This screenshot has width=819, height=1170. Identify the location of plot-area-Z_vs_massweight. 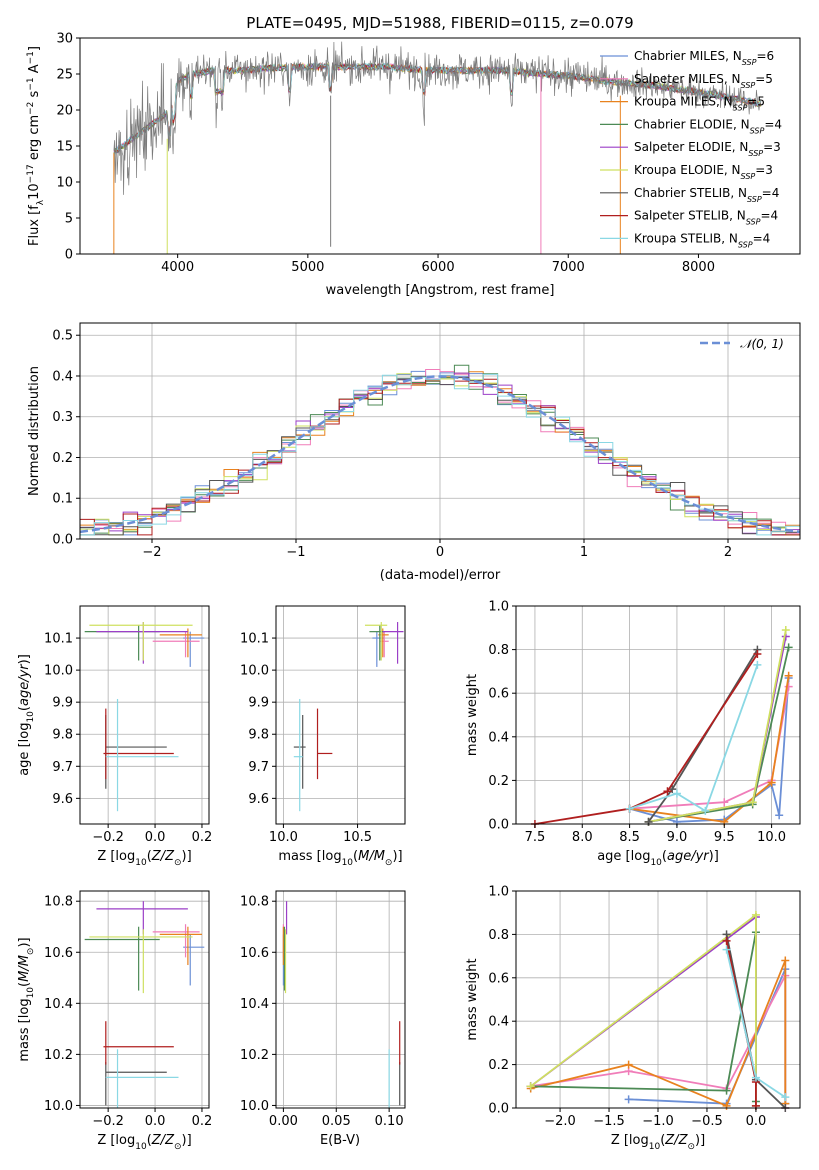
(658, 1011).